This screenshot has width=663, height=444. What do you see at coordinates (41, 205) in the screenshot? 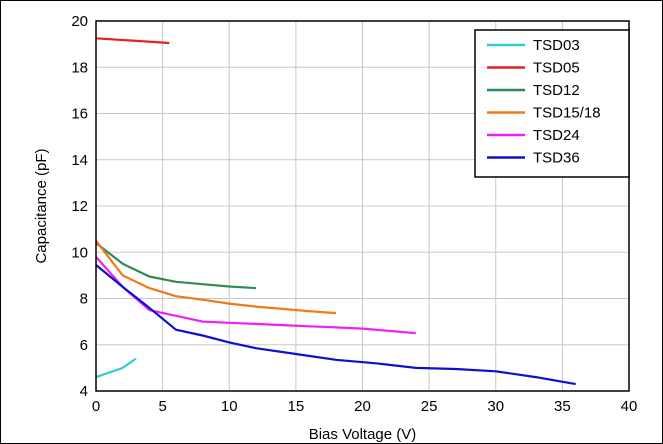
I see `y-axis-title: Capacitance (pF)` at bounding box center [41, 205].